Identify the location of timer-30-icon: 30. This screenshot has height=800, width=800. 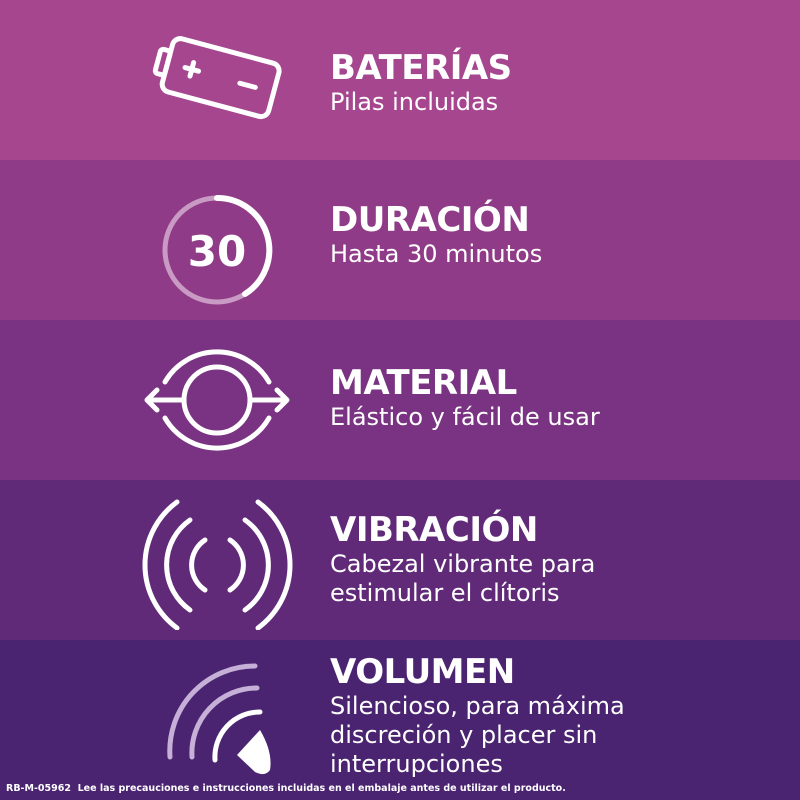
(217, 249).